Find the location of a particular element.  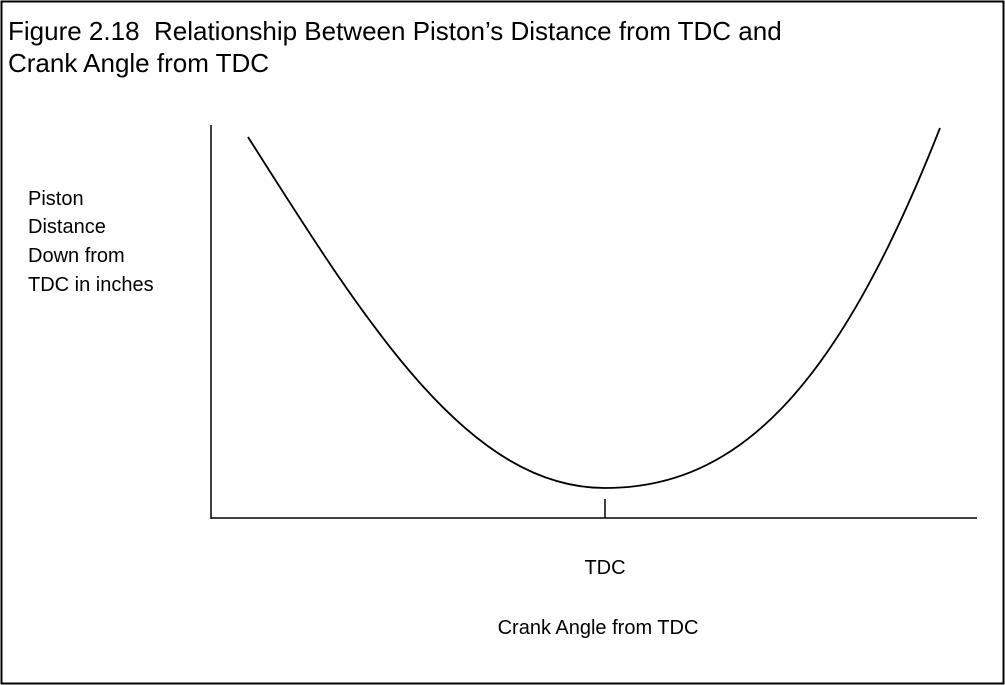

x-axis-label: Crank Angle from TDC is located at coordinates (598, 628).